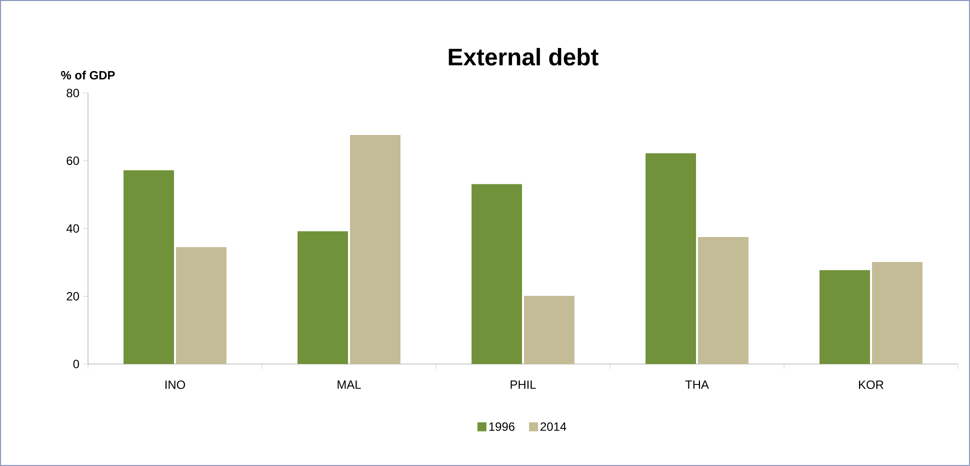 This screenshot has width=970, height=466. I want to click on y-tick-label: 40, so click(73, 228).